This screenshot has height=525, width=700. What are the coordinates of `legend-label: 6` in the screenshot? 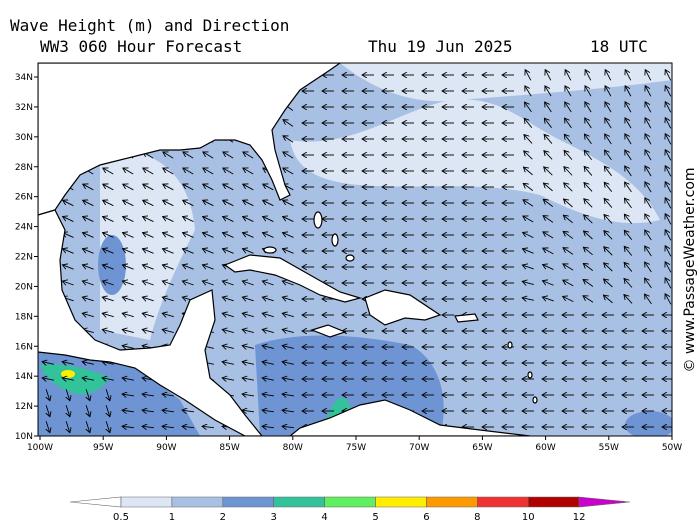 It's located at (426, 517).